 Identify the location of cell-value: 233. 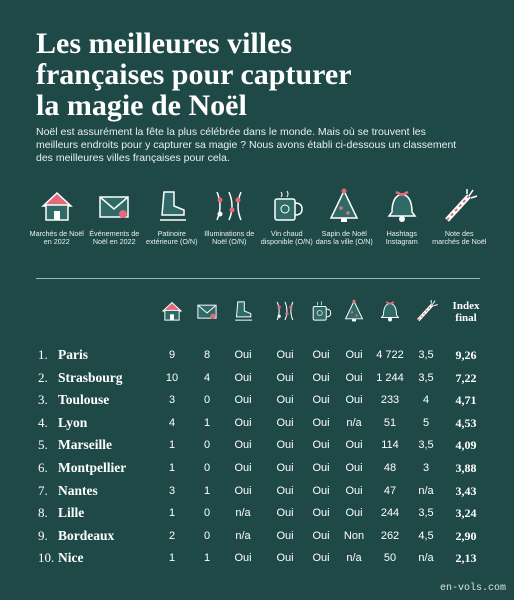
(390, 400).